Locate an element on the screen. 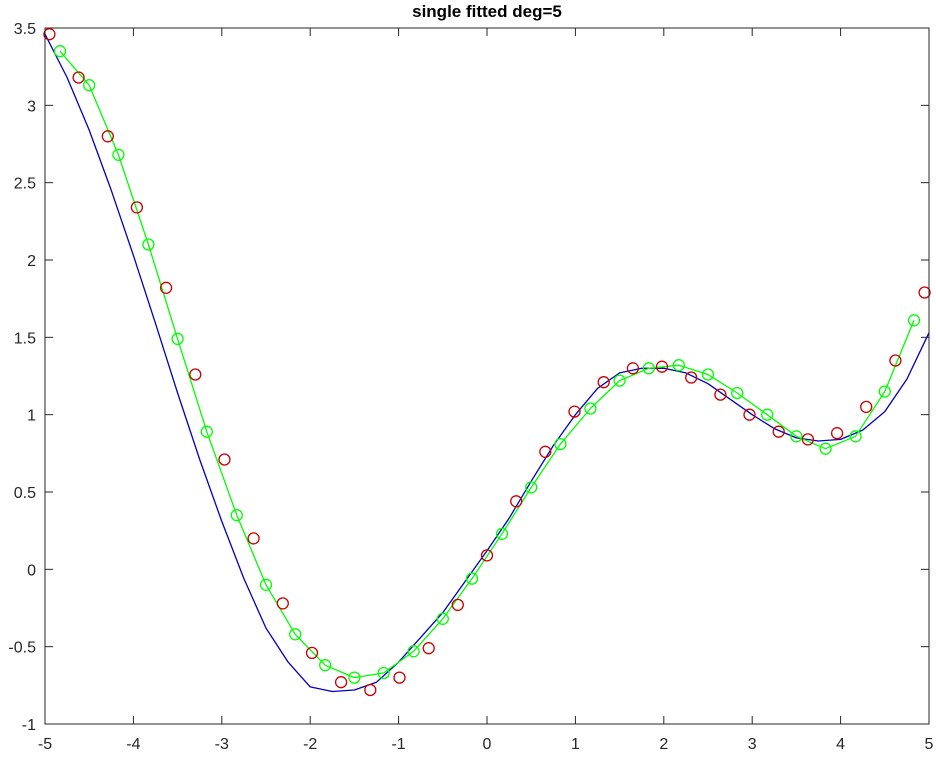 This screenshot has width=936, height=762. x-tick-label: -2 is located at coordinates (310, 744).